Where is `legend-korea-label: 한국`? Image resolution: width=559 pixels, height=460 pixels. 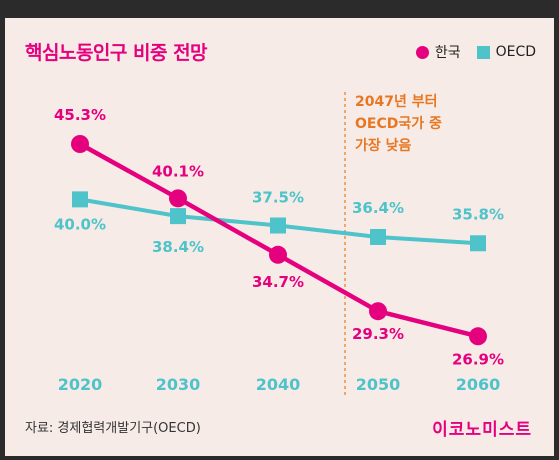
legend-korea-label: 한국 is located at coordinates (447, 53).